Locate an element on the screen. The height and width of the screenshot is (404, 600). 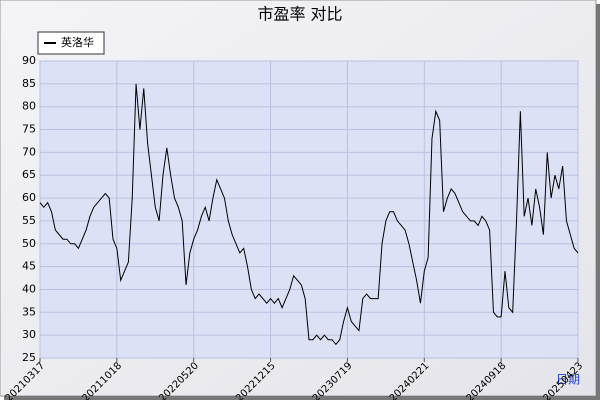
x-axis-label: 日期 is located at coordinates (568, 380).